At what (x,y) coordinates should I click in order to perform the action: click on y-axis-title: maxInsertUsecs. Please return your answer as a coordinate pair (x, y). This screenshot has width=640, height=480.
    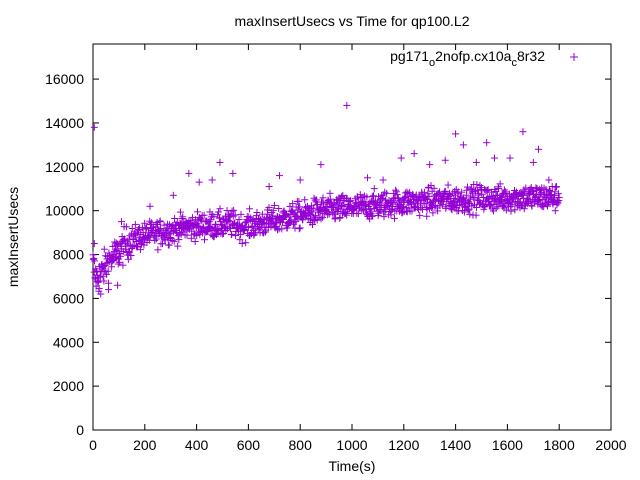
    Looking at the image, I should click on (13, 237).